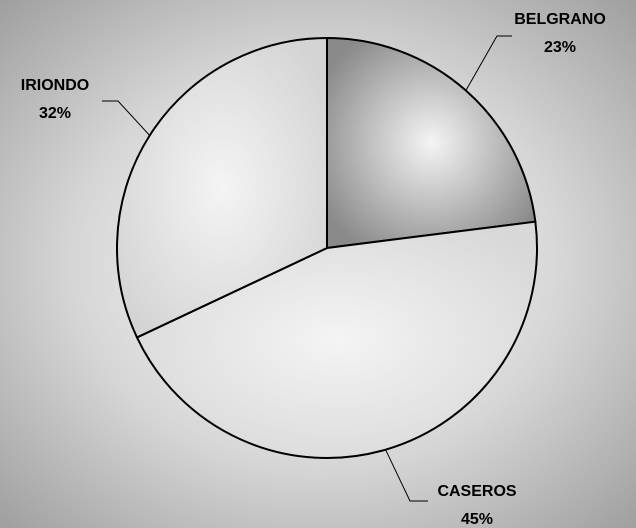 Image resolution: width=636 pixels, height=528 pixels. I want to click on value-label: 32%, so click(55, 113).